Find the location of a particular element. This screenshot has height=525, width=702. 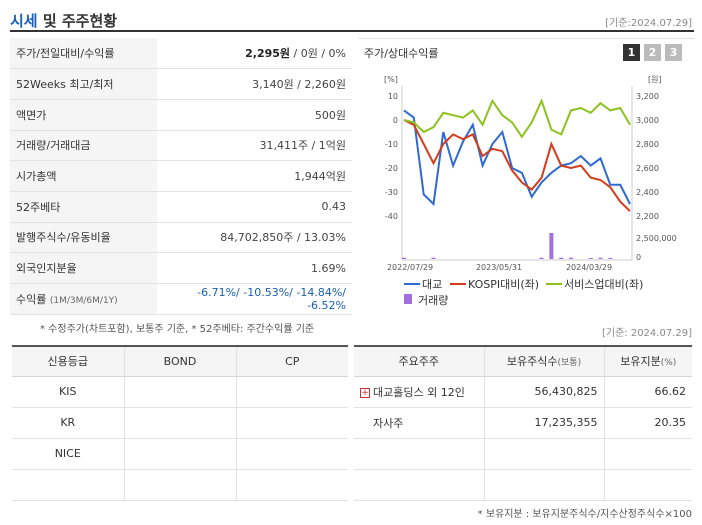

row-label: 주가/전일대비/수익률 is located at coordinates (83, 54).